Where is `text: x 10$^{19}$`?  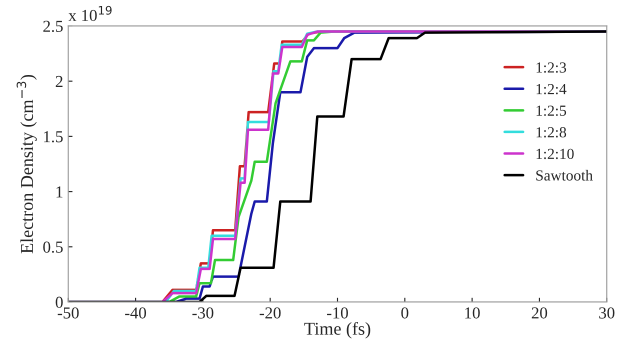
text: x 10$^{19}$ is located at coordinates (90, 14).